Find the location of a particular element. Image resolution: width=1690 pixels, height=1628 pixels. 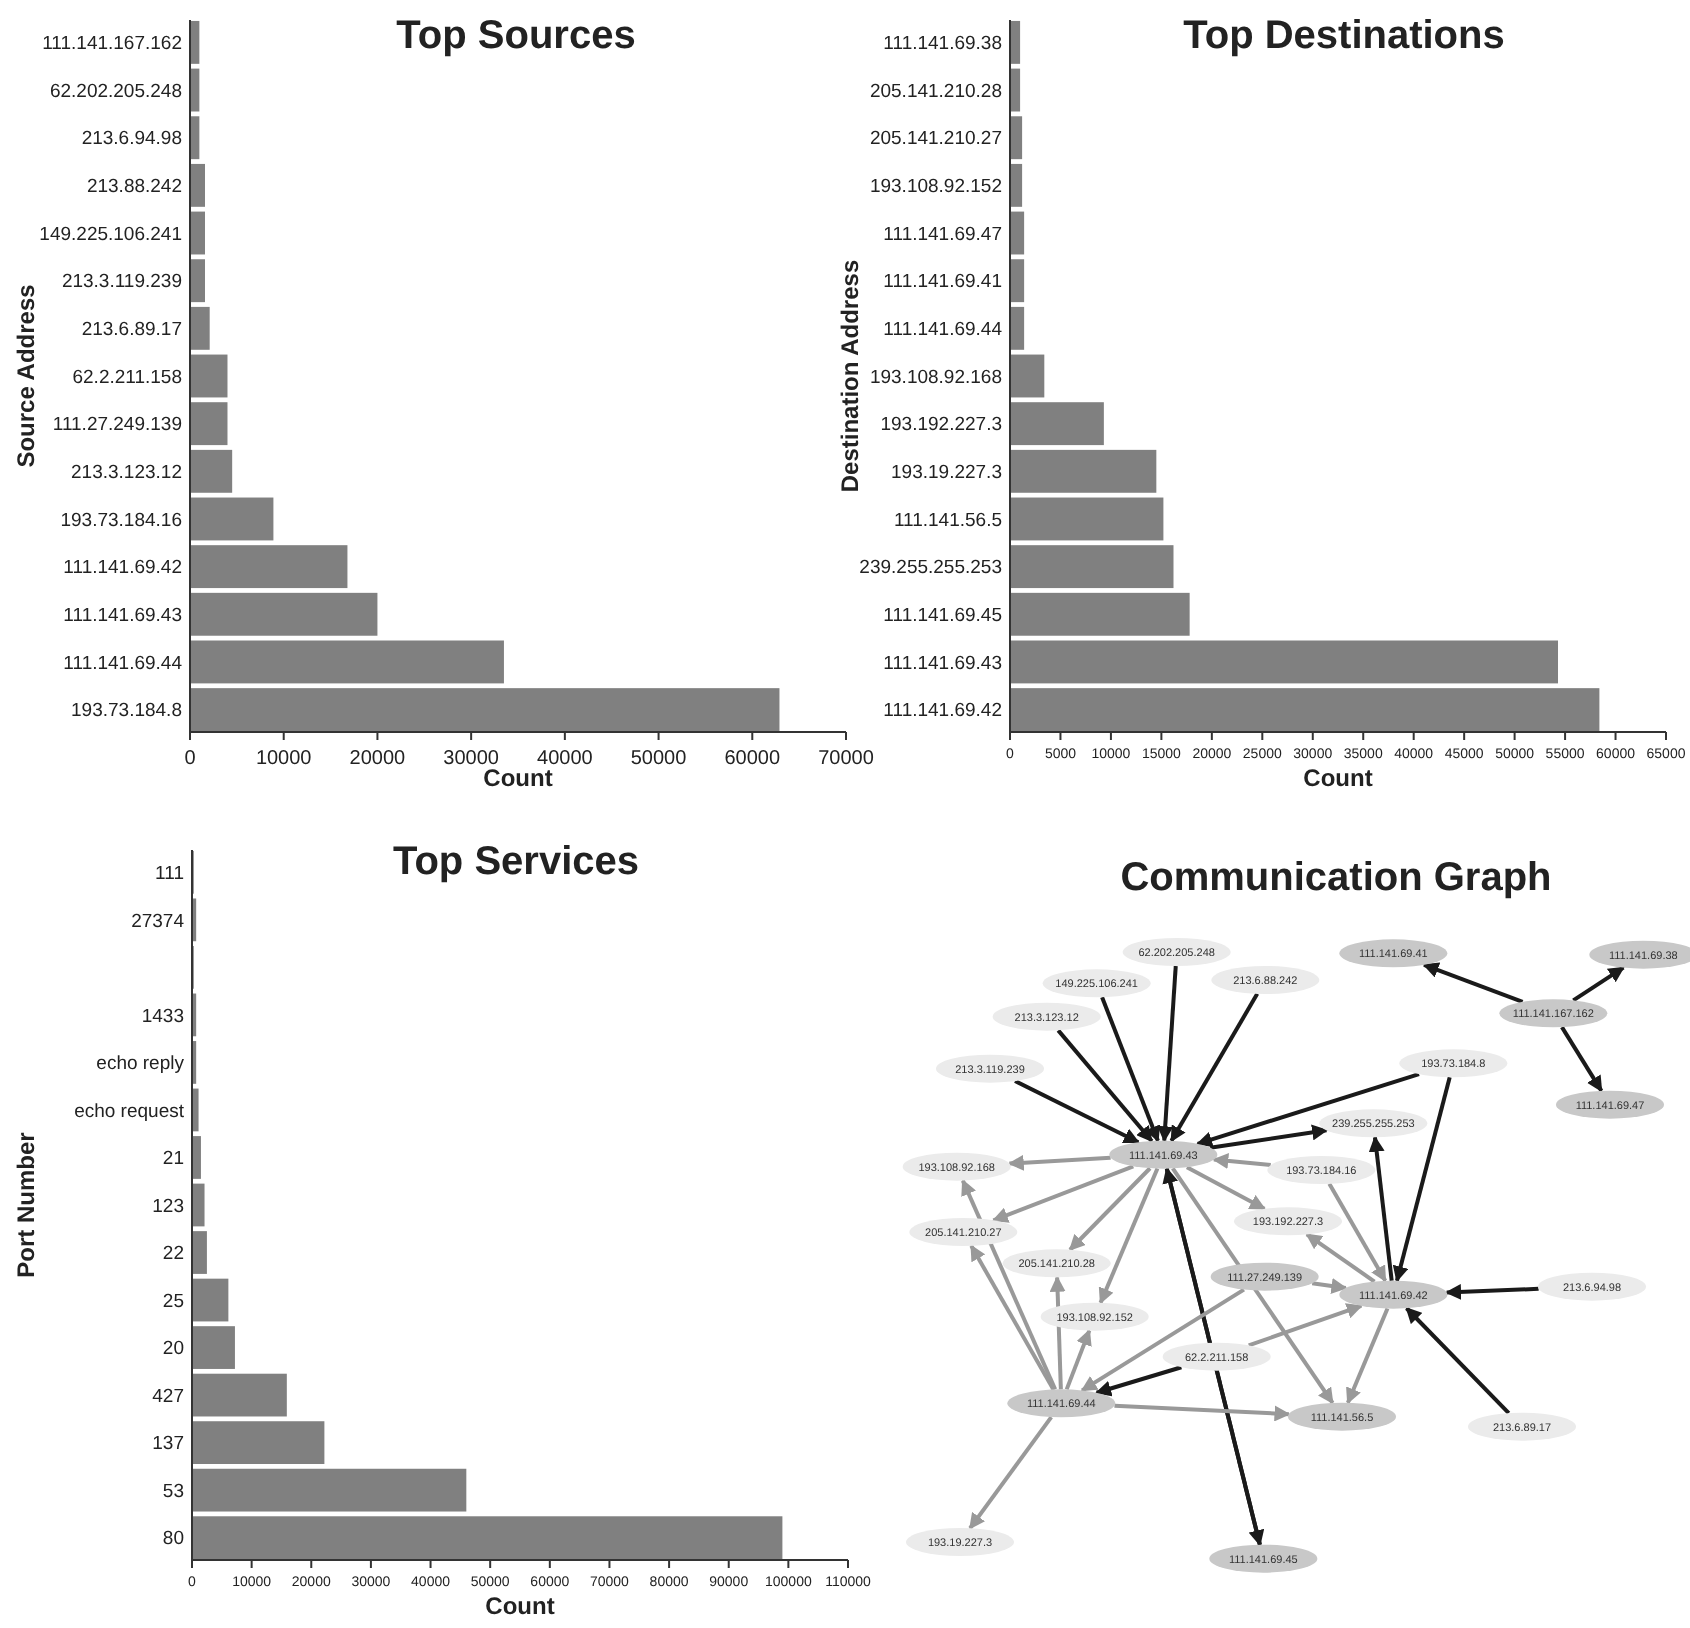

y-tick-label: 213.3.119.239 is located at coordinates (121, 282).